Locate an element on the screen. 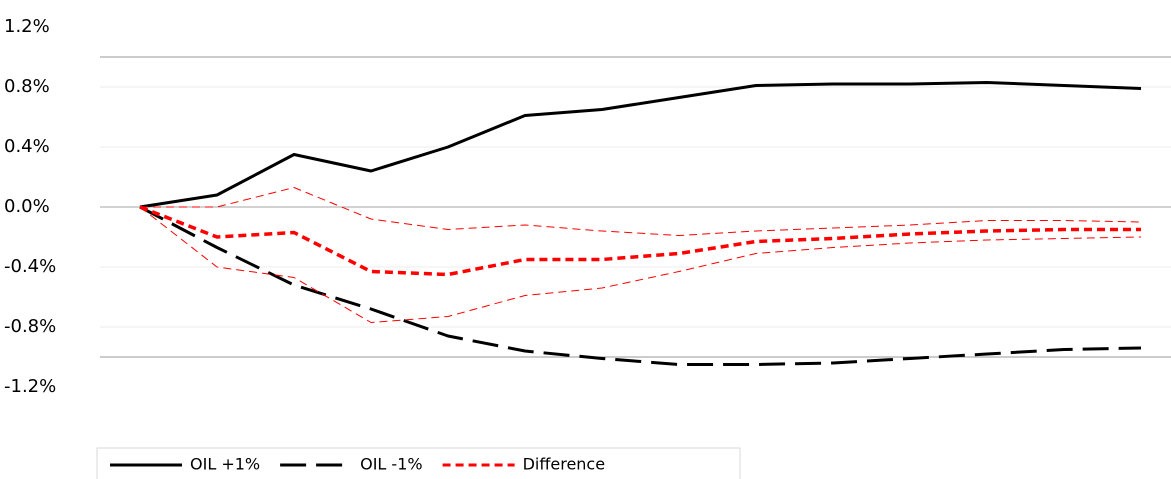  y-tick-label: -0.8% is located at coordinates (30, 326).